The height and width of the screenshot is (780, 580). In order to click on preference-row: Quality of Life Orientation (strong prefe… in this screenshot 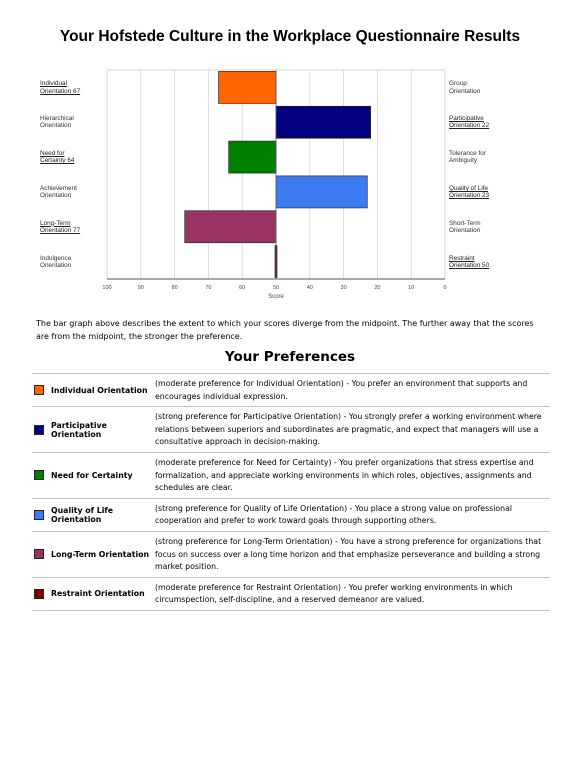, I will do `click(291, 514)`.